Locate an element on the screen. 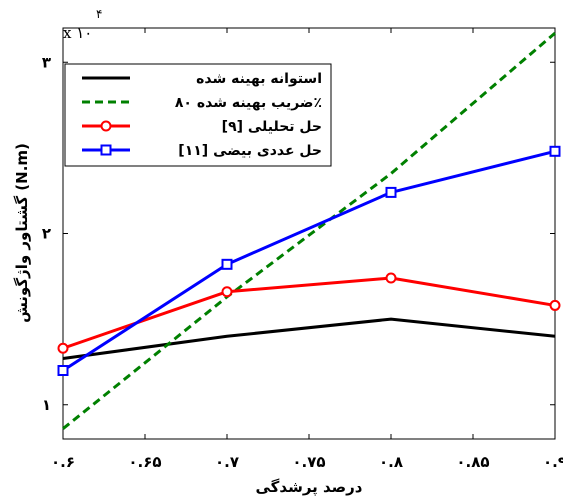 Image resolution: width=563 pixels, height=499 pixels. x-tick-label: ۰.۷ is located at coordinates (227, 462).